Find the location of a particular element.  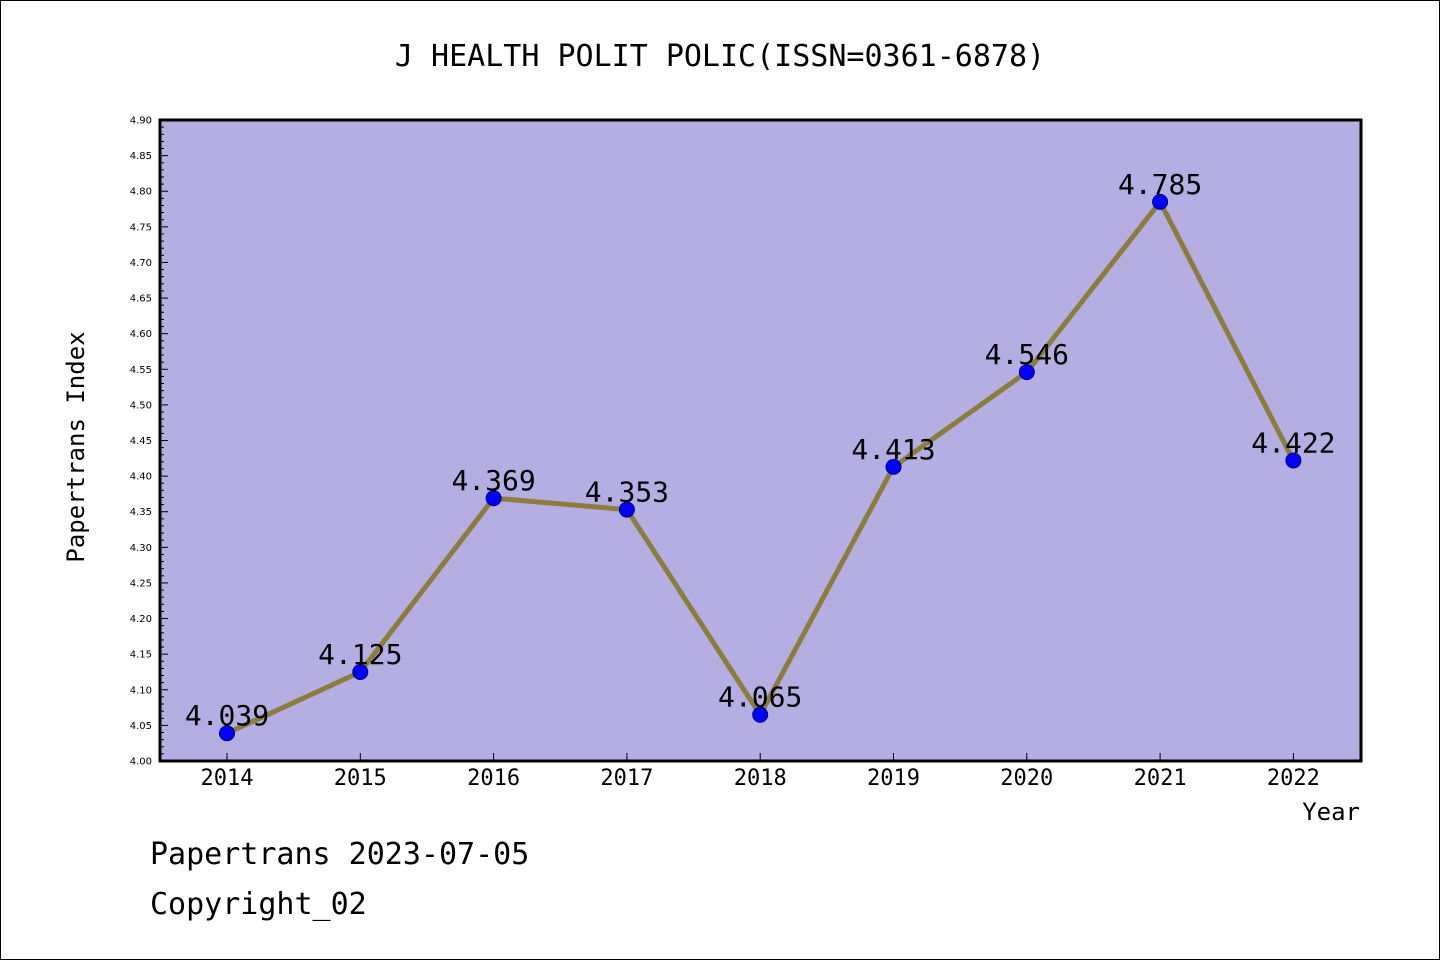

y-tick-label: 4.05 is located at coordinates (141, 726).